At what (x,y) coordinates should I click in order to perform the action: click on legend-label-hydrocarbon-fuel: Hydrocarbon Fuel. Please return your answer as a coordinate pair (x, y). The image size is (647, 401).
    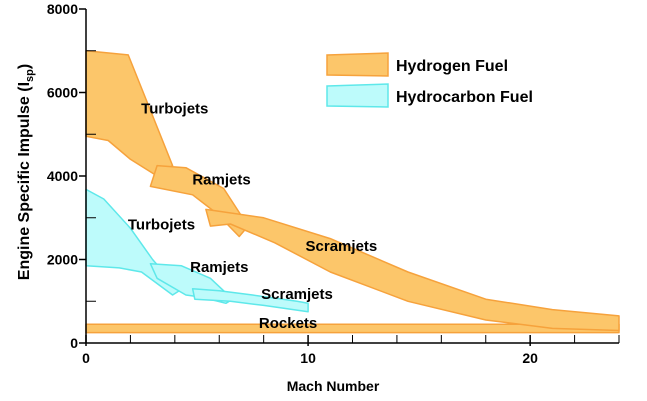
    Looking at the image, I should click on (464, 97).